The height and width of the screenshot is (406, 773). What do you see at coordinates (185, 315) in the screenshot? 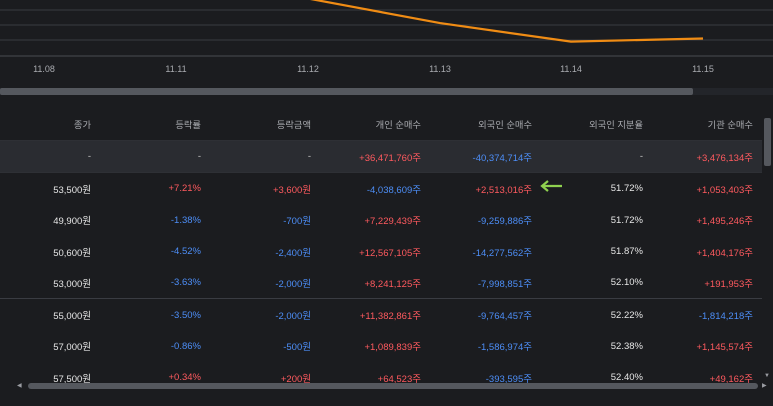
I see `change-rate-cell: -3.50%` at bounding box center [185, 315].